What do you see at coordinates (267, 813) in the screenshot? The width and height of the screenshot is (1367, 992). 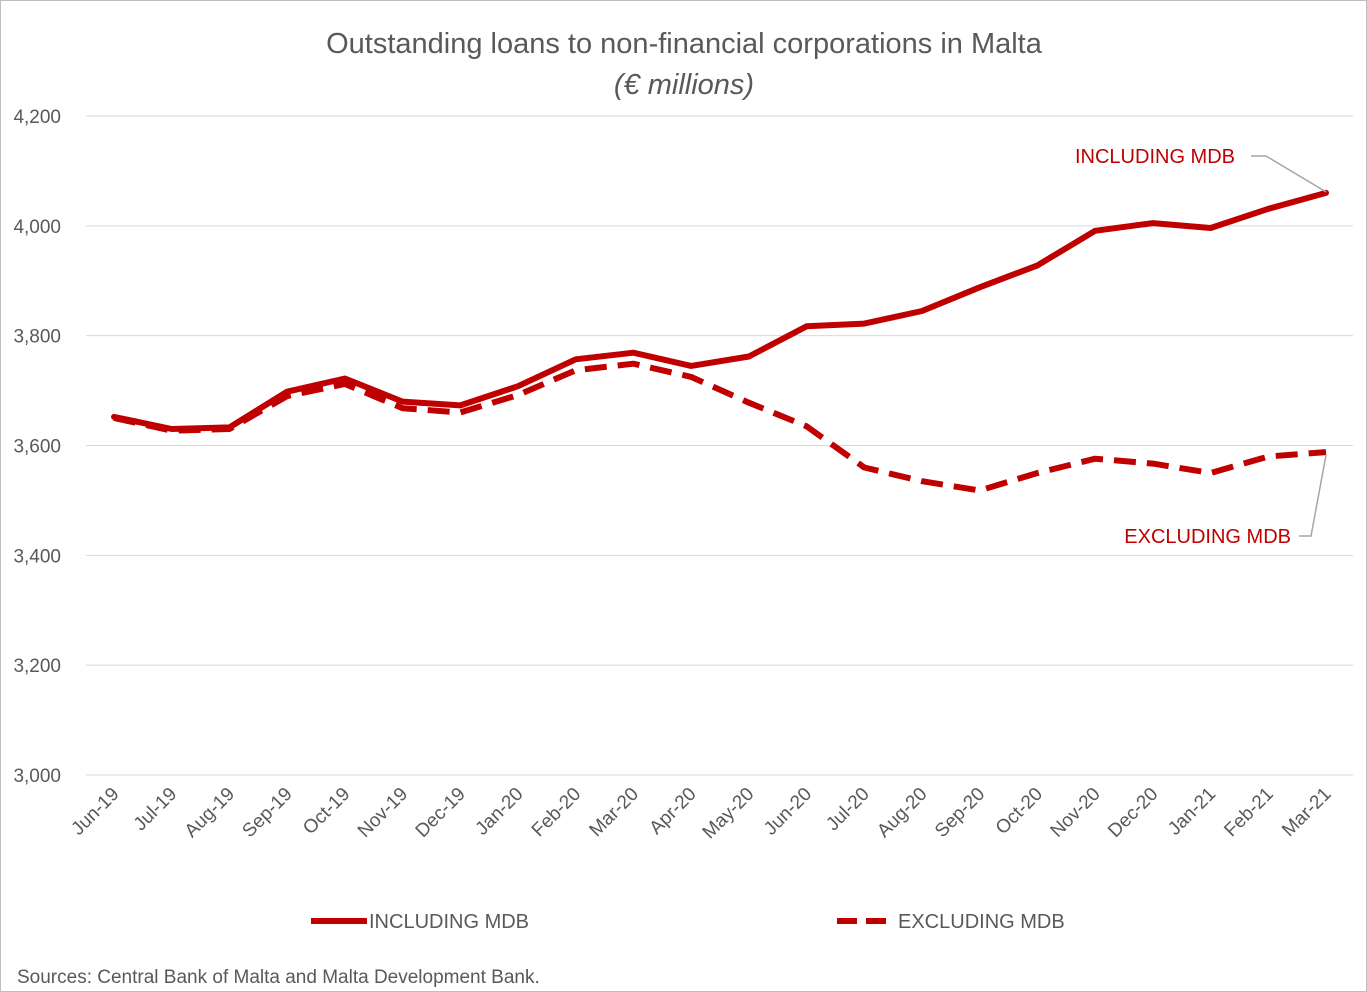 I see `x-tick-label: Sep-19` at bounding box center [267, 813].